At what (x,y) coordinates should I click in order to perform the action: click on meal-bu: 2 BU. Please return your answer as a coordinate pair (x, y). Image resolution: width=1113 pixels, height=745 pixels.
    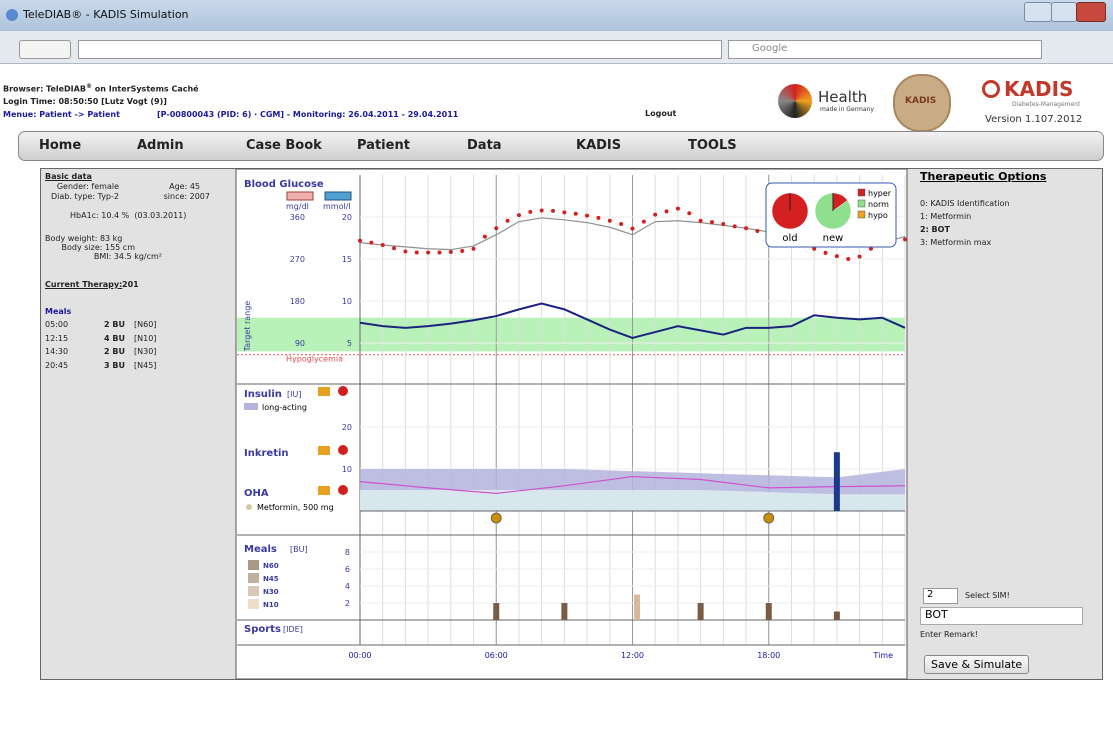
    Looking at the image, I should click on (114, 324).